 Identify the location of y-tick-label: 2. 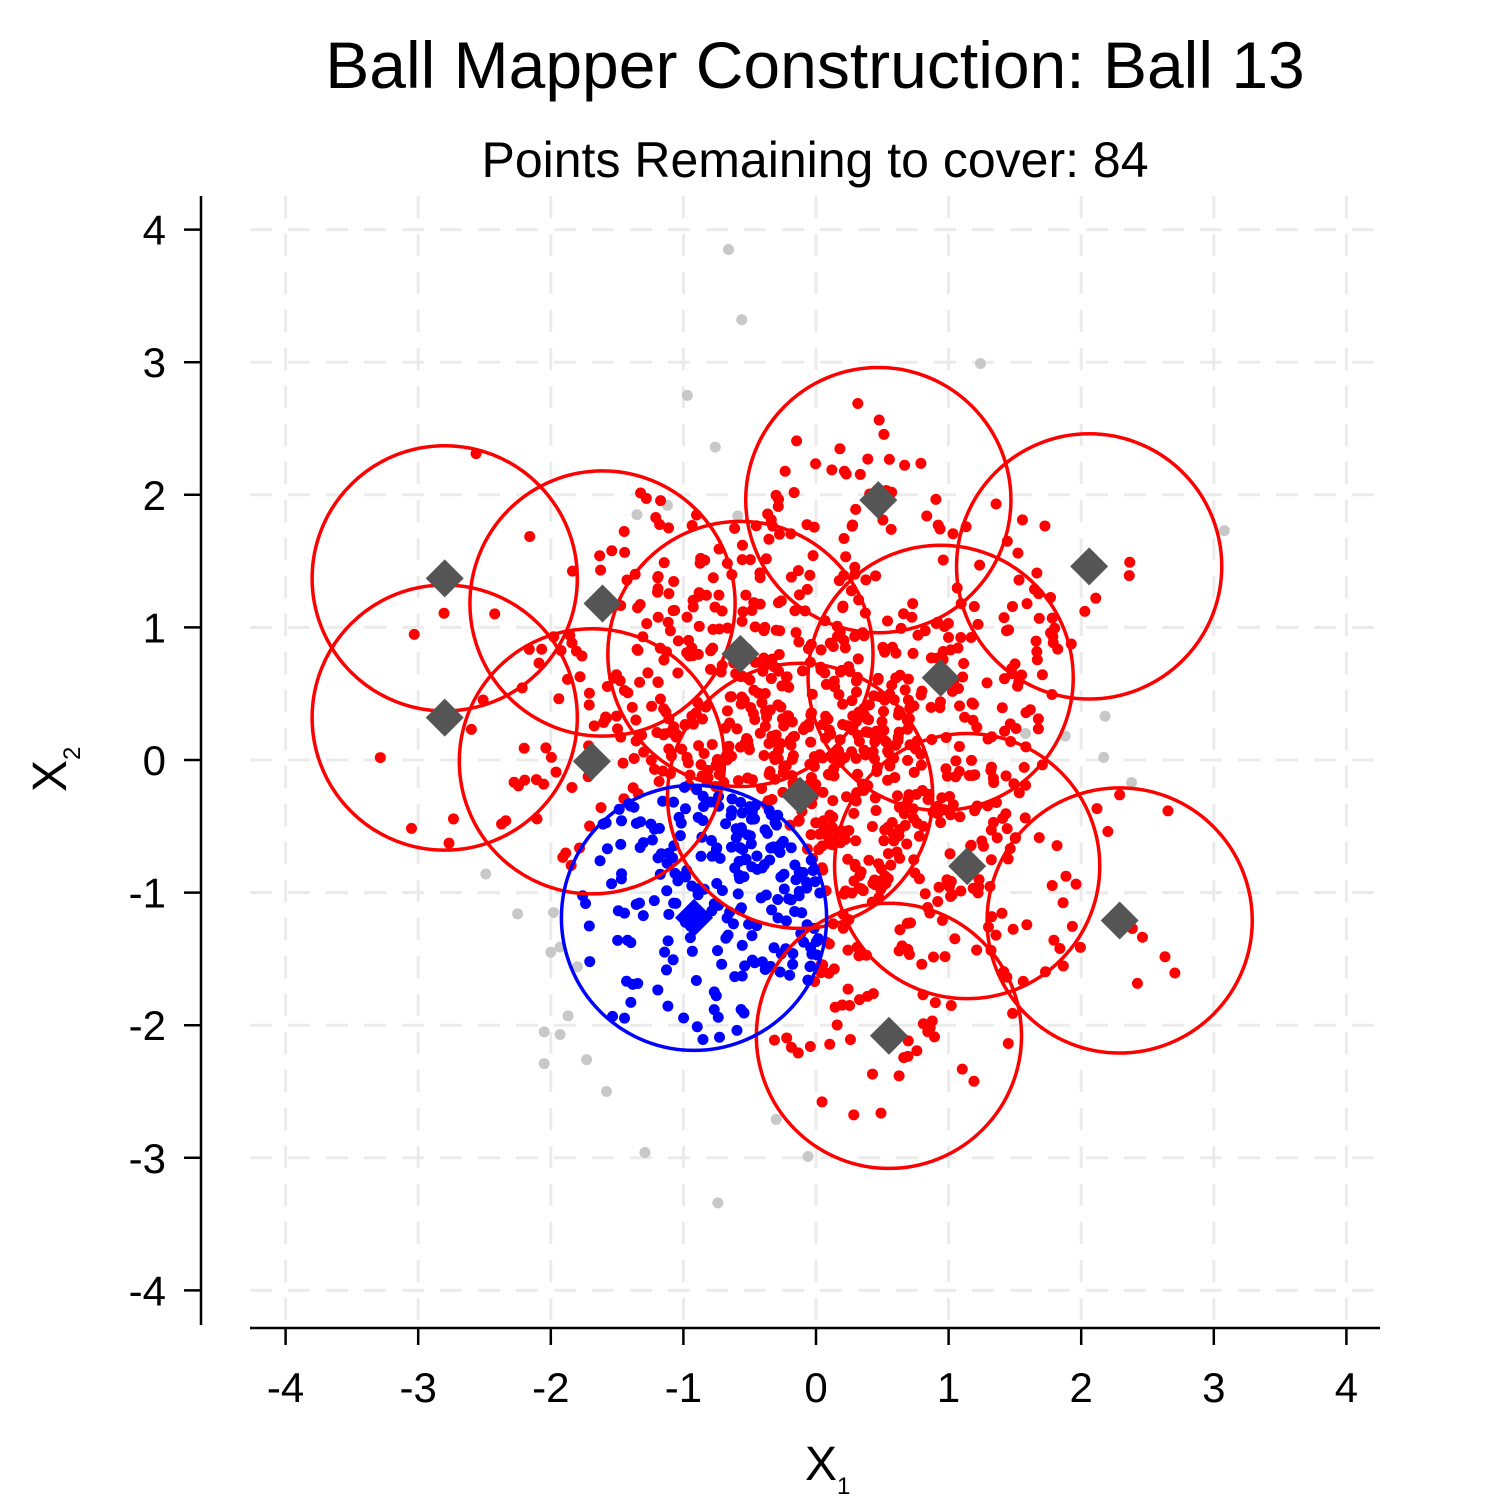
(154, 495).